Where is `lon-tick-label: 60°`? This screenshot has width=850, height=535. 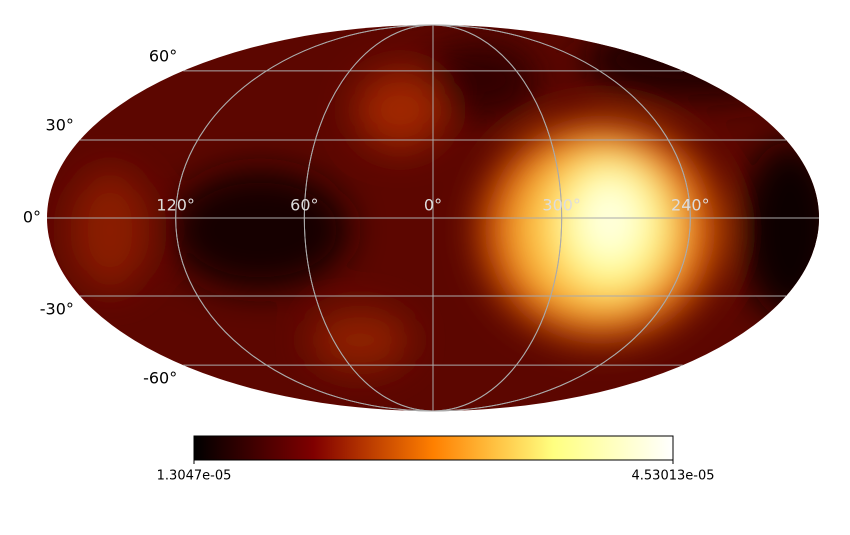
lon-tick-label: 60° is located at coordinates (304, 205).